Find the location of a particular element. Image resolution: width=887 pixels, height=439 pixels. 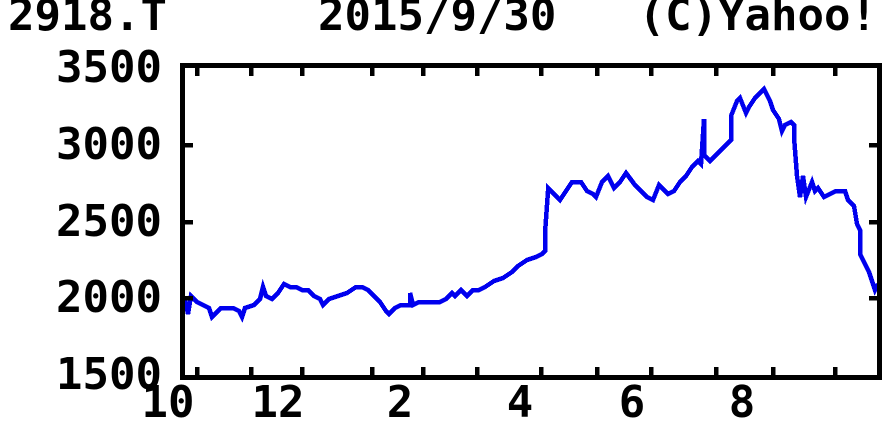

x-axis-tick-label: 2 is located at coordinates (400, 402).